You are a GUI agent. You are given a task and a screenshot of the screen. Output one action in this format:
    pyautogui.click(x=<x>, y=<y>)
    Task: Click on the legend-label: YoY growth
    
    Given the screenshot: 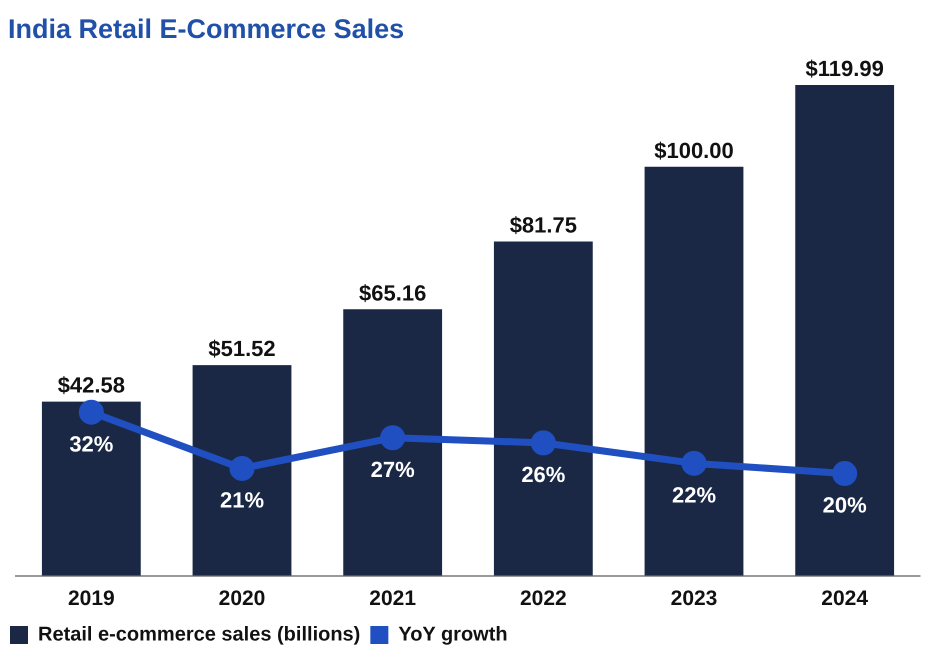 What is the action you would take?
    pyautogui.click(x=453, y=635)
    